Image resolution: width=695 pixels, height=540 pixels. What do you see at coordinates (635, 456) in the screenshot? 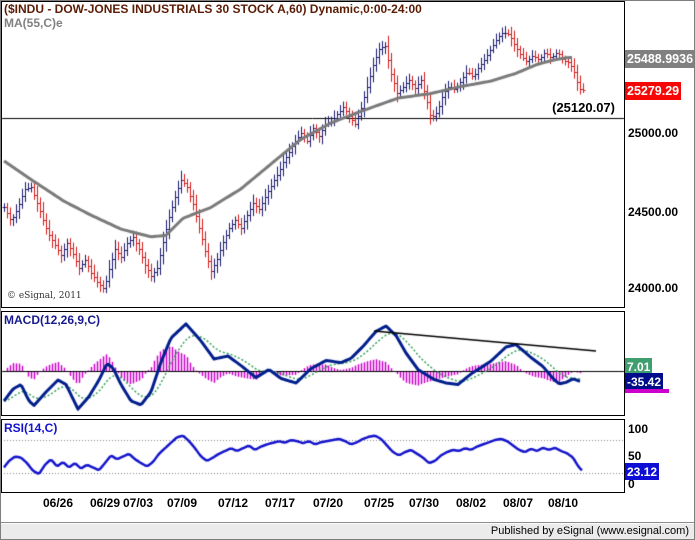
I see `y-axis-tick: 50` at bounding box center [635, 456].